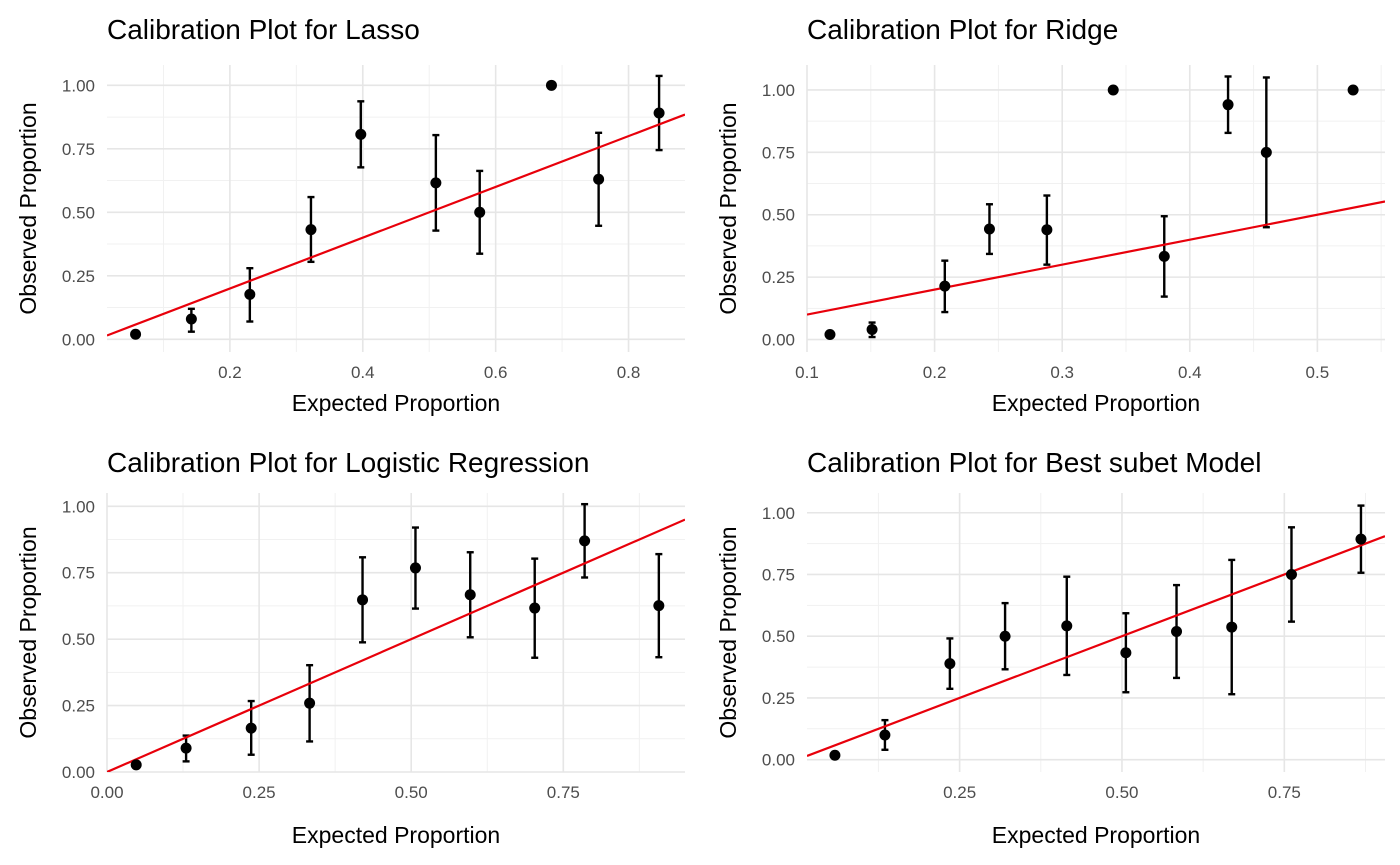 The height and width of the screenshot is (865, 1400). I want to click on chart-title: Calibration Plot for Best subet Model, so click(1034, 462).